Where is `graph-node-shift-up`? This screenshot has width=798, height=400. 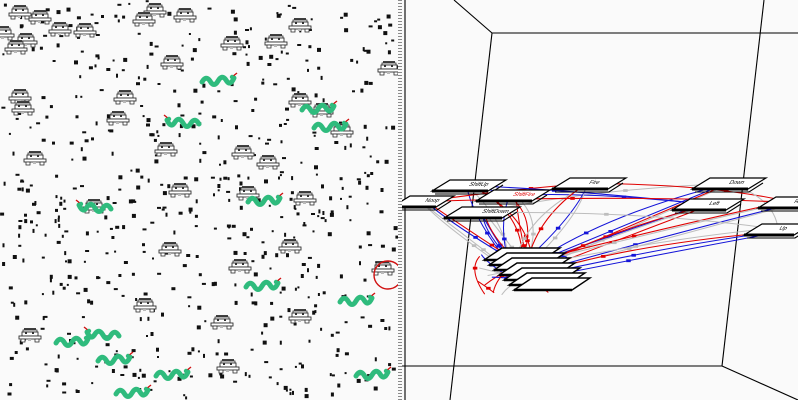
graph-node-shift-up is located at coordinates (469, 187).